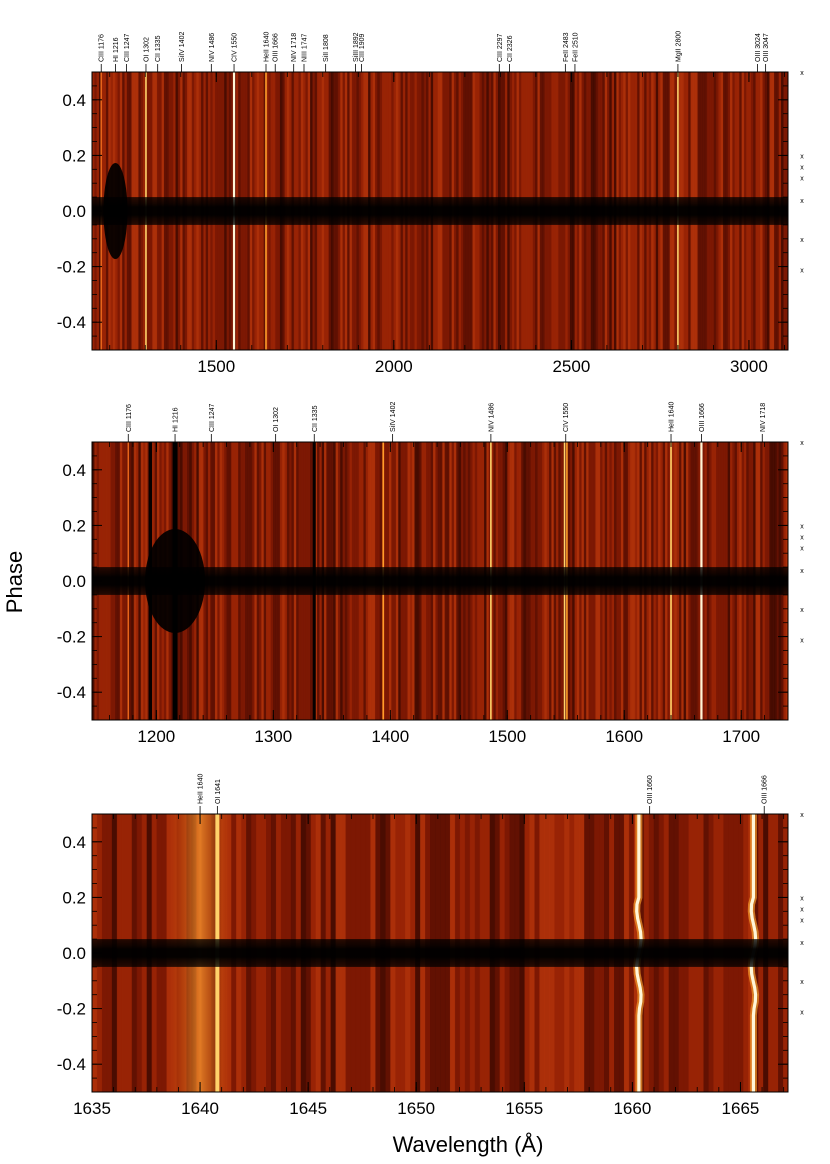 This screenshot has width=830, height=1164. I want to click on spectral-line-label: OI 1641, so click(218, 791).